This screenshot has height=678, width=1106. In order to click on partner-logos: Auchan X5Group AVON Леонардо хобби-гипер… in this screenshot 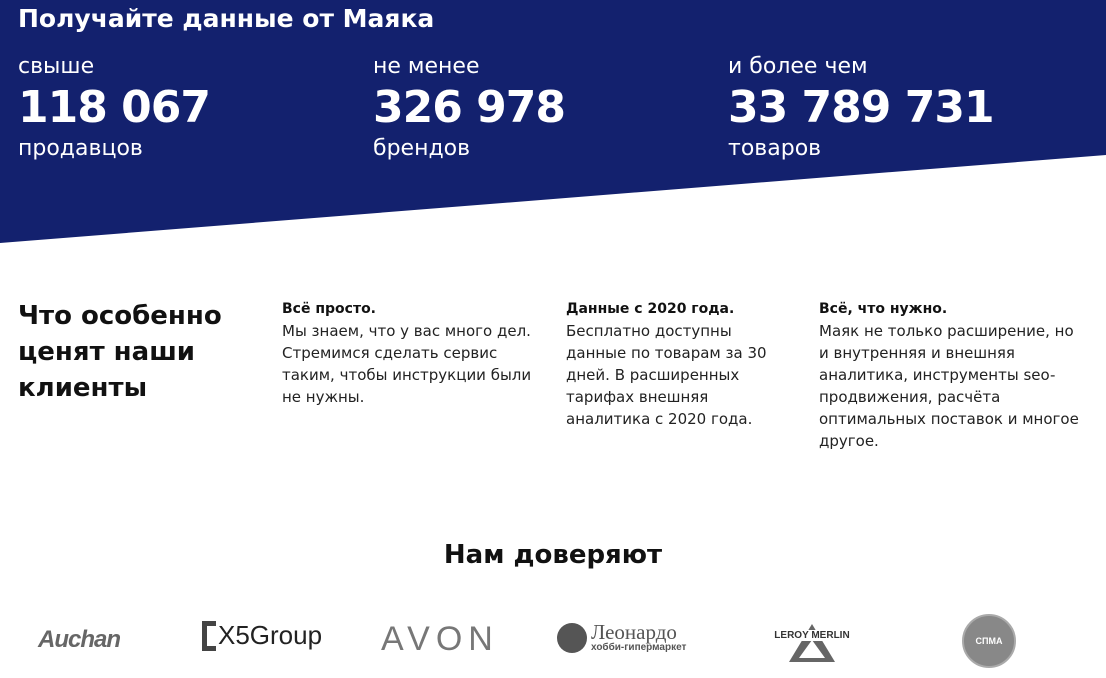, I will do `click(553, 642)`.